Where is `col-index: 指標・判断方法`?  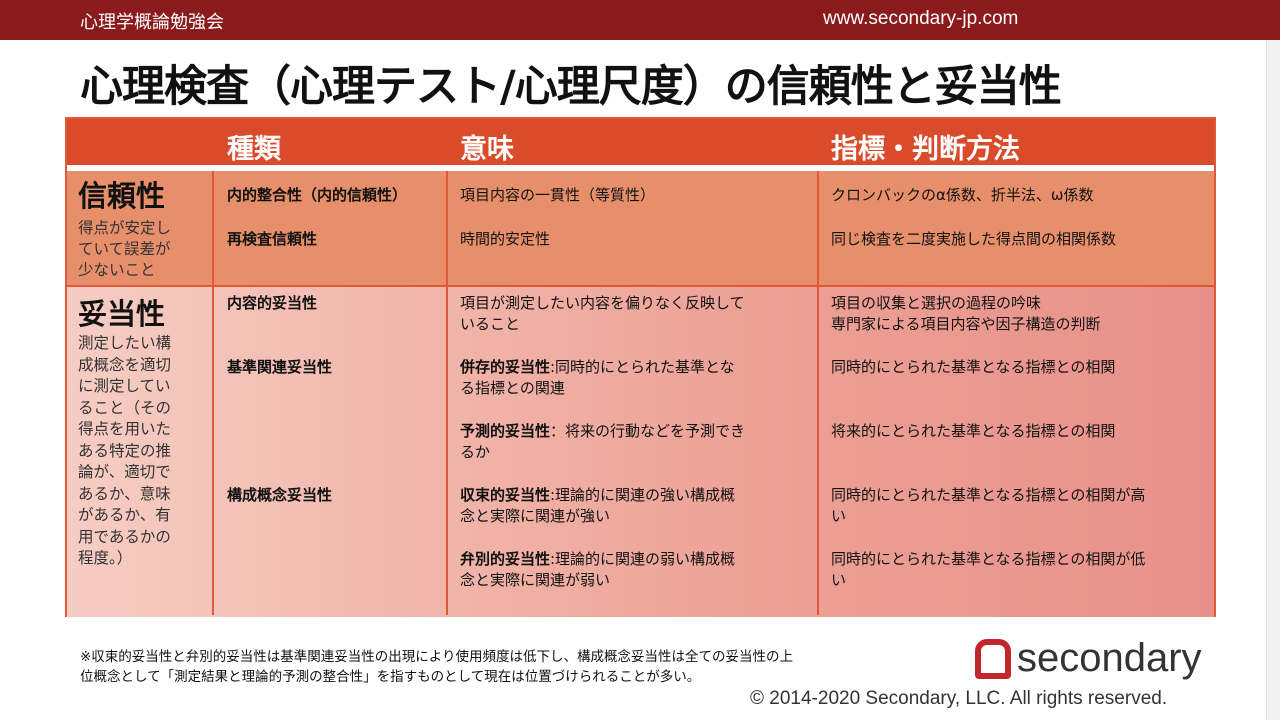
col-index: 指標・判断方法 is located at coordinates (925, 149).